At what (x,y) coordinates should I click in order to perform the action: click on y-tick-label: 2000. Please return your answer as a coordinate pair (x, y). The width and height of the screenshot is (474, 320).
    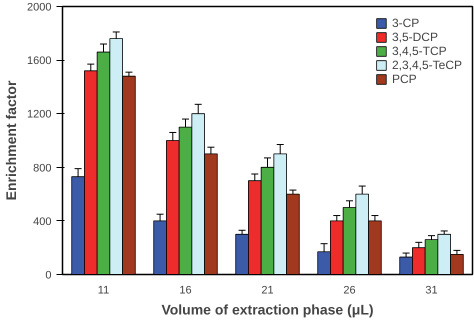
    Looking at the image, I should click on (39, 8).